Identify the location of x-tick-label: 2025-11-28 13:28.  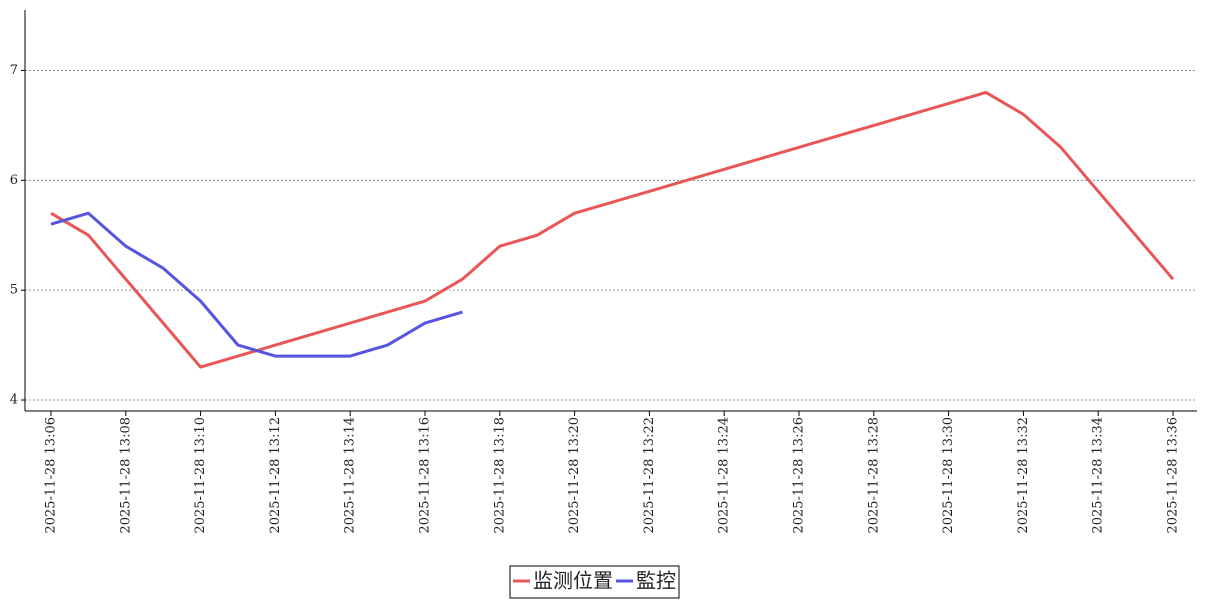
(873, 475).